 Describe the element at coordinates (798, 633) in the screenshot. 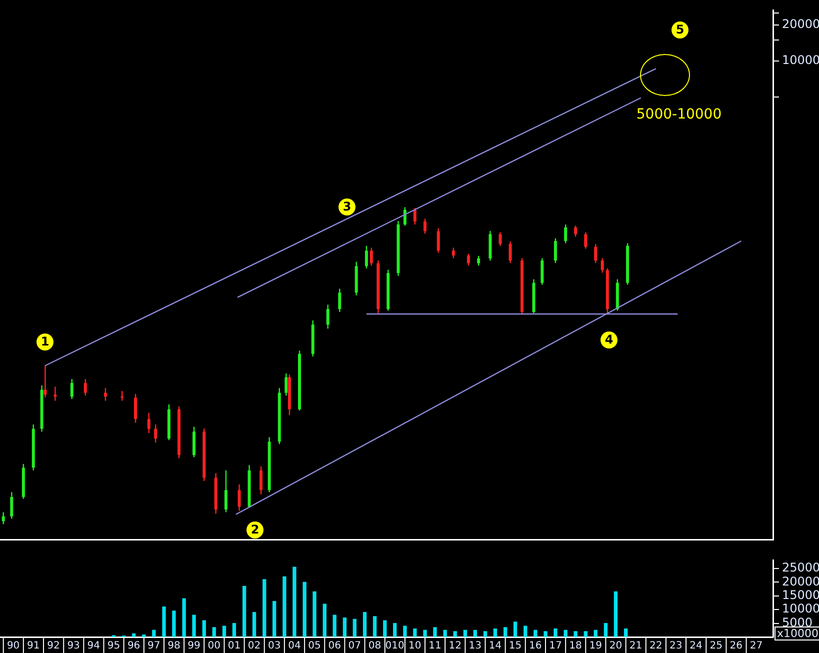

I see `y-axis-title: x10000` at that location.